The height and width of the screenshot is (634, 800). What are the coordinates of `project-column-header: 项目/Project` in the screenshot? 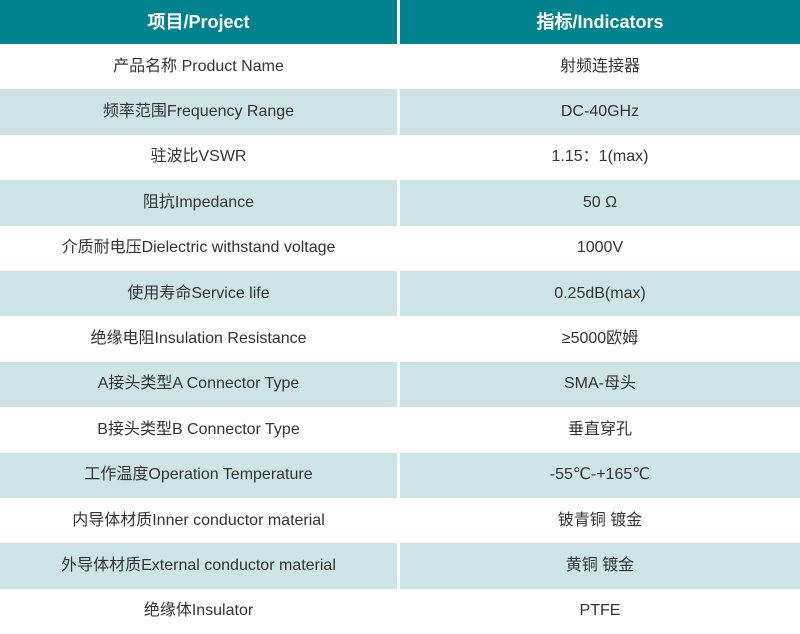 It's located at (200, 22).